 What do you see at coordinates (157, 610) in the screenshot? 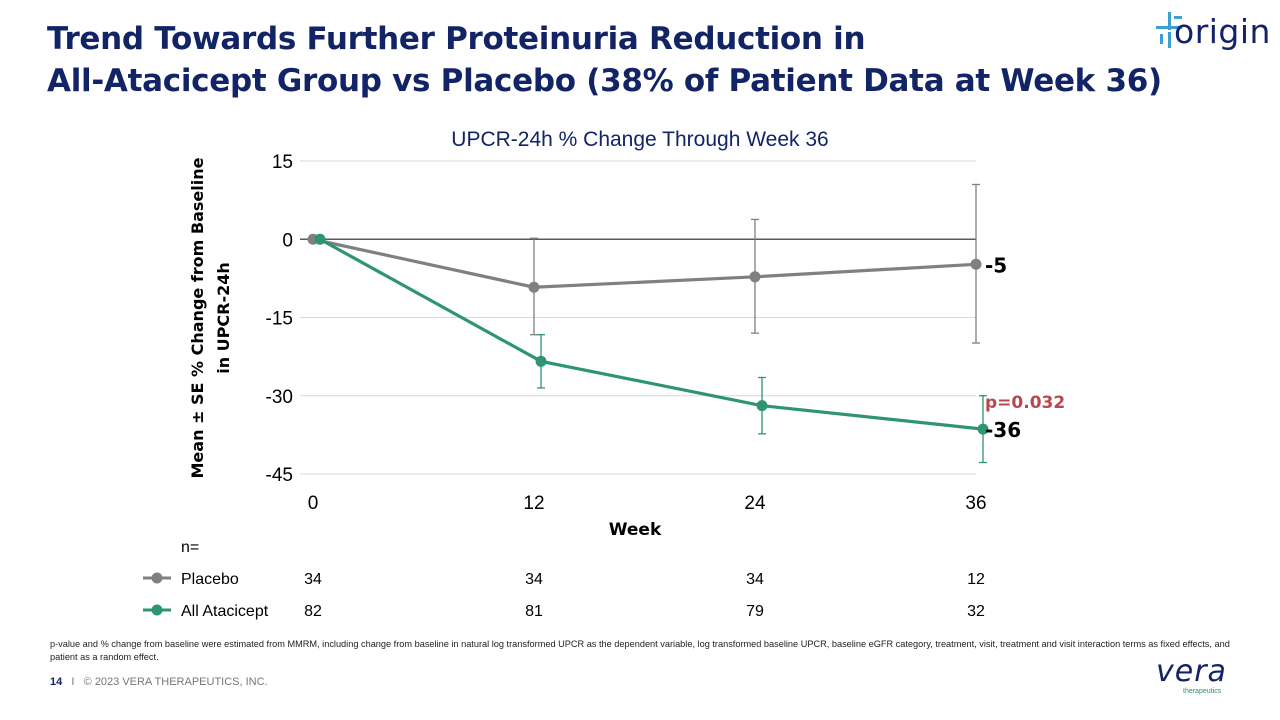
I see `all-atacicept-legend-marker` at bounding box center [157, 610].